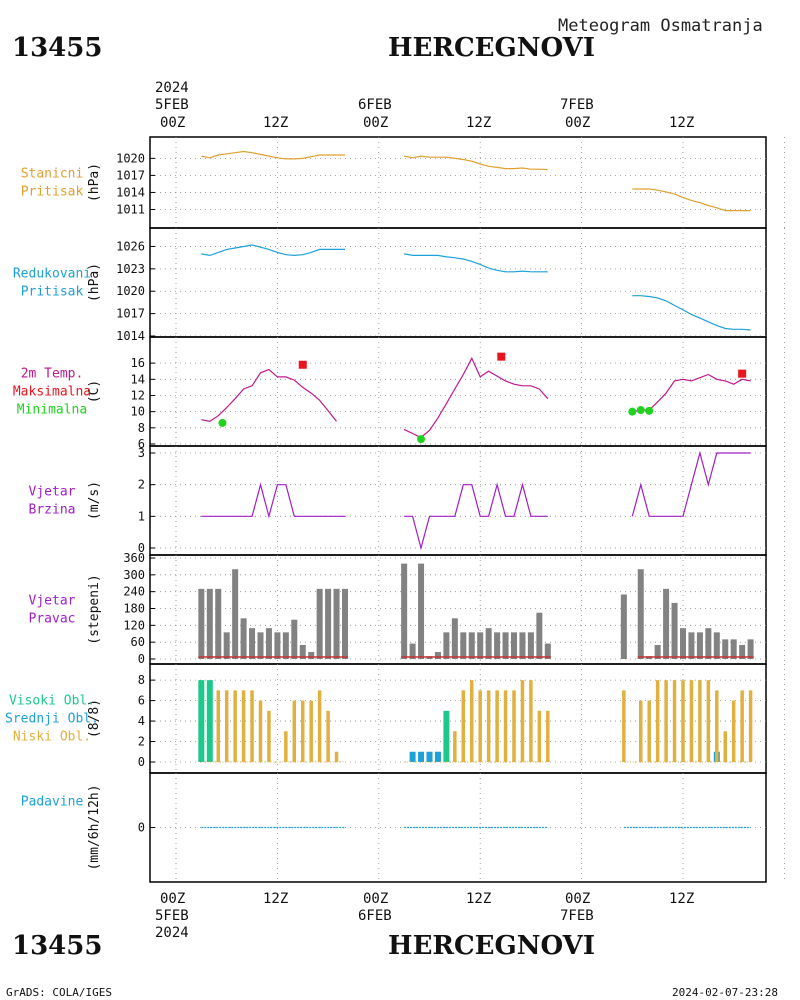 The width and height of the screenshot is (800, 1000). Describe the element at coordinates (52, 410) in the screenshot. I see `panel-label: Minimalna` at that location.